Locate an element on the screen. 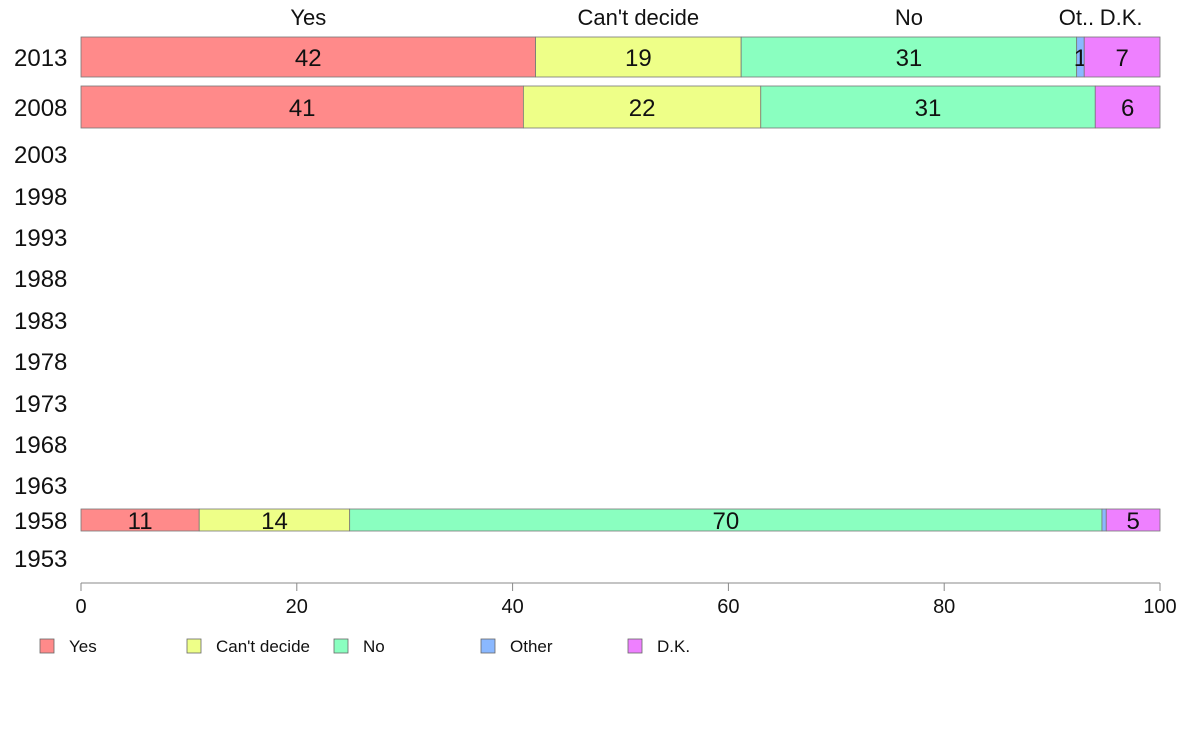  data-label-1958-d-k-: 5 is located at coordinates (1132, 521).